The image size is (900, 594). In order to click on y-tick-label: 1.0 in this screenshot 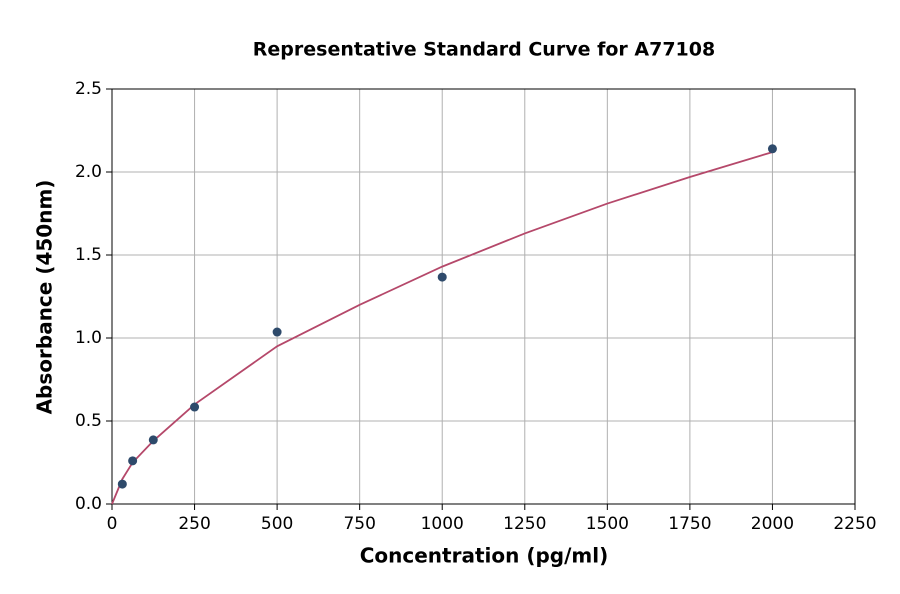, I will do `click(88, 338)`.